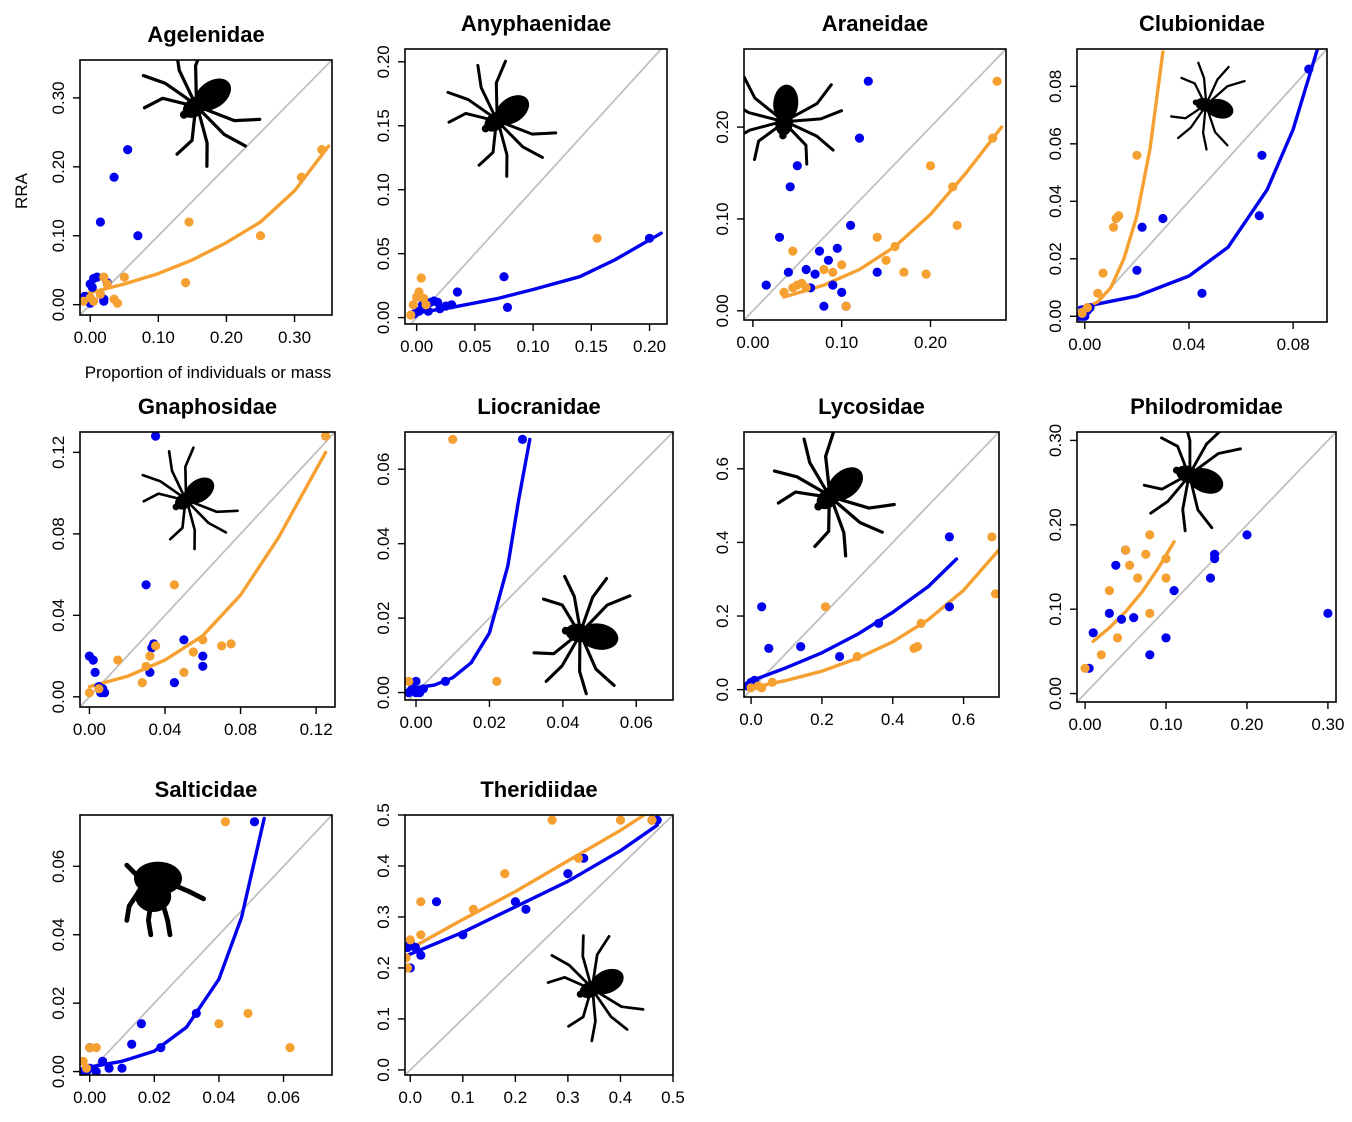 This screenshot has width=1352, height=1122. What do you see at coordinates (536, 23) in the screenshot?
I see `panel-title-anyphaenidae: Anyphaenidae` at bounding box center [536, 23].